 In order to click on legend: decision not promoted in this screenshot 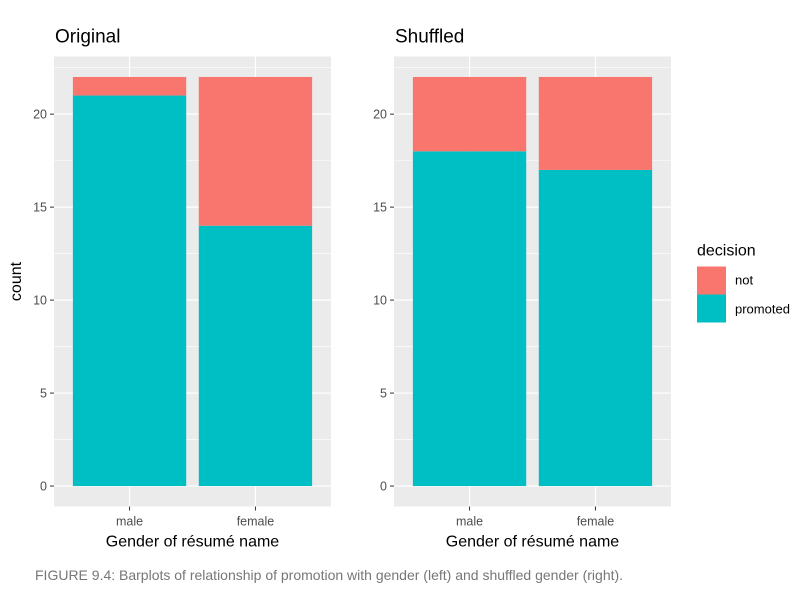, I will do `click(743, 283)`.